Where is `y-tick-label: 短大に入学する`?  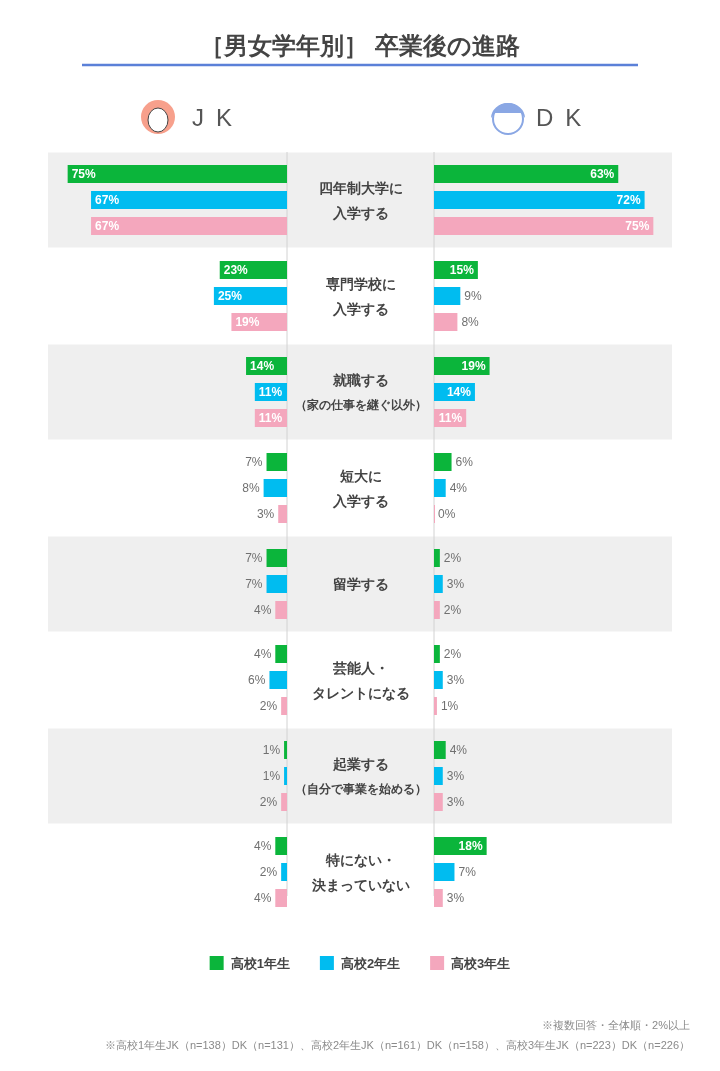 y-tick-label: 短大に入学する is located at coordinates (360, 488).